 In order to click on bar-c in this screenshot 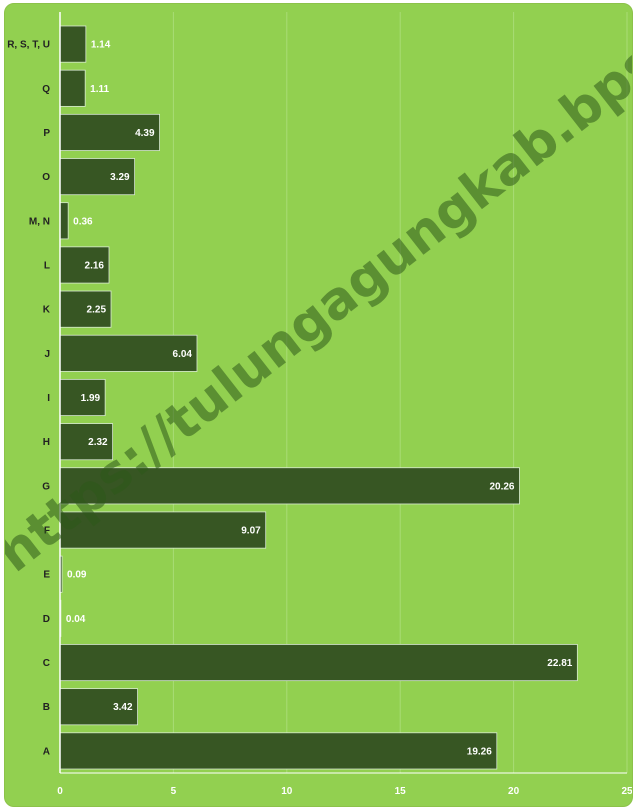, I will do `click(318, 663)`.